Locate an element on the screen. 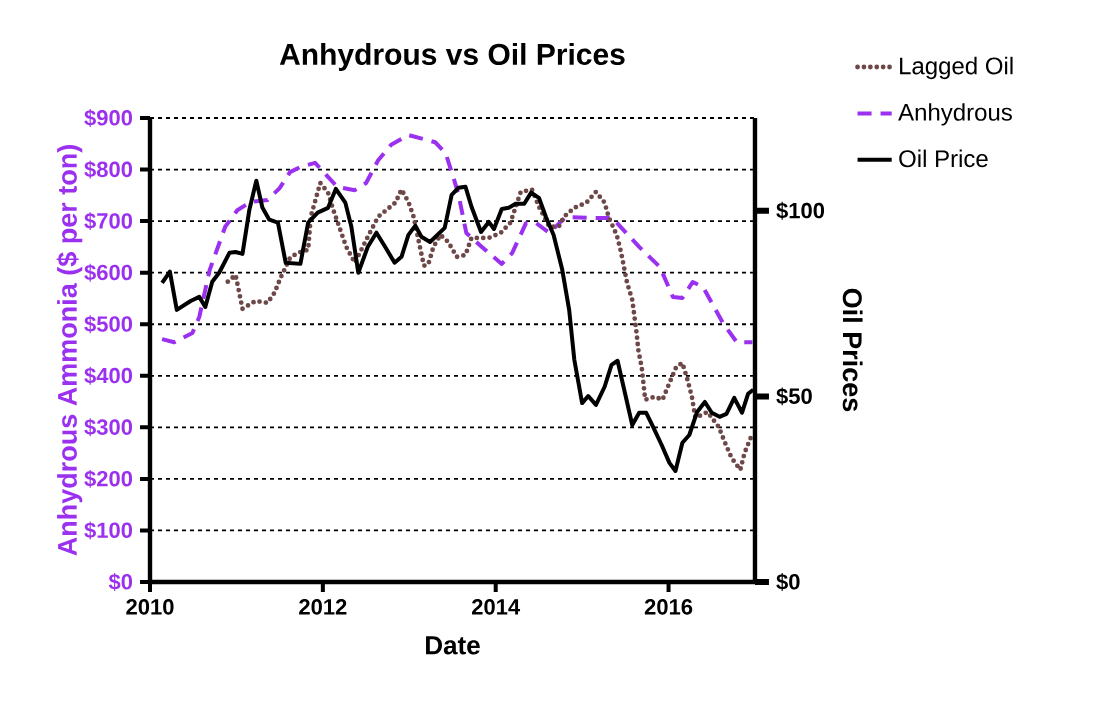  y2-axis-title: Oil Prices is located at coordinates (852, 350).